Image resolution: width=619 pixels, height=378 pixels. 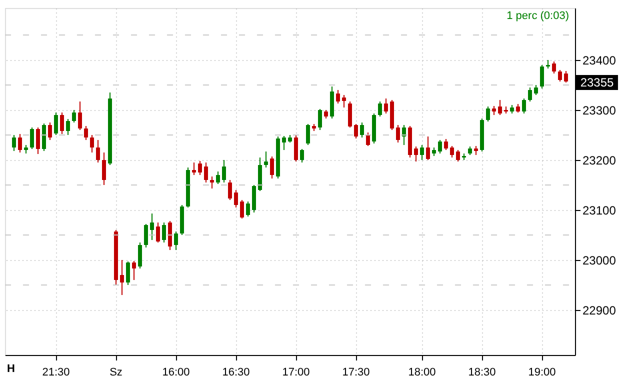 I want to click on x-tick-label: 16:30, so click(x=236, y=372).